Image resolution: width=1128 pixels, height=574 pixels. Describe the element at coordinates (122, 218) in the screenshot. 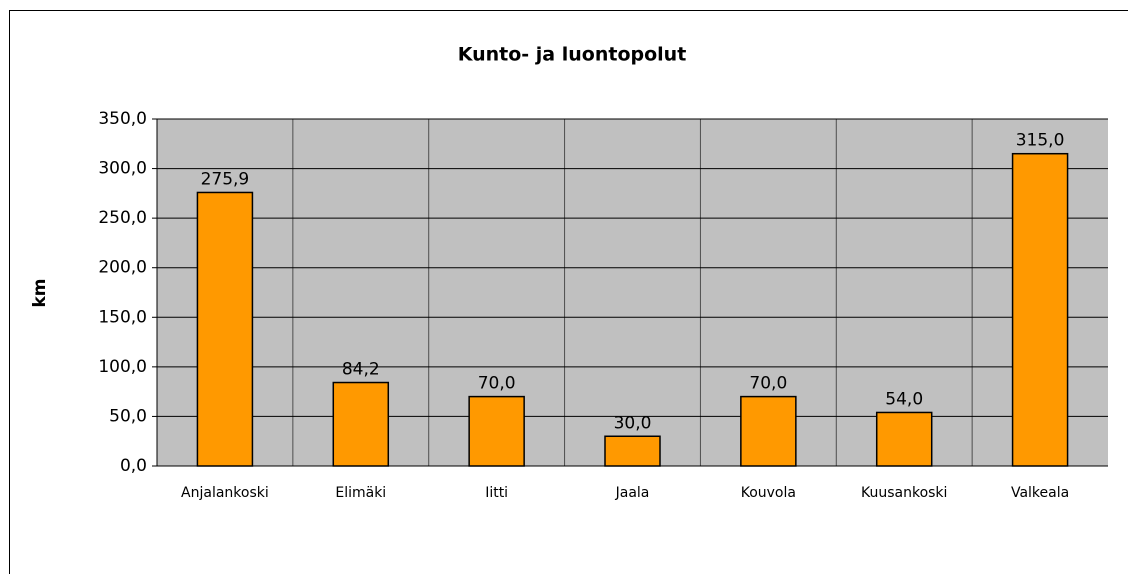

I see `y-tick-label: 250,0` at that location.